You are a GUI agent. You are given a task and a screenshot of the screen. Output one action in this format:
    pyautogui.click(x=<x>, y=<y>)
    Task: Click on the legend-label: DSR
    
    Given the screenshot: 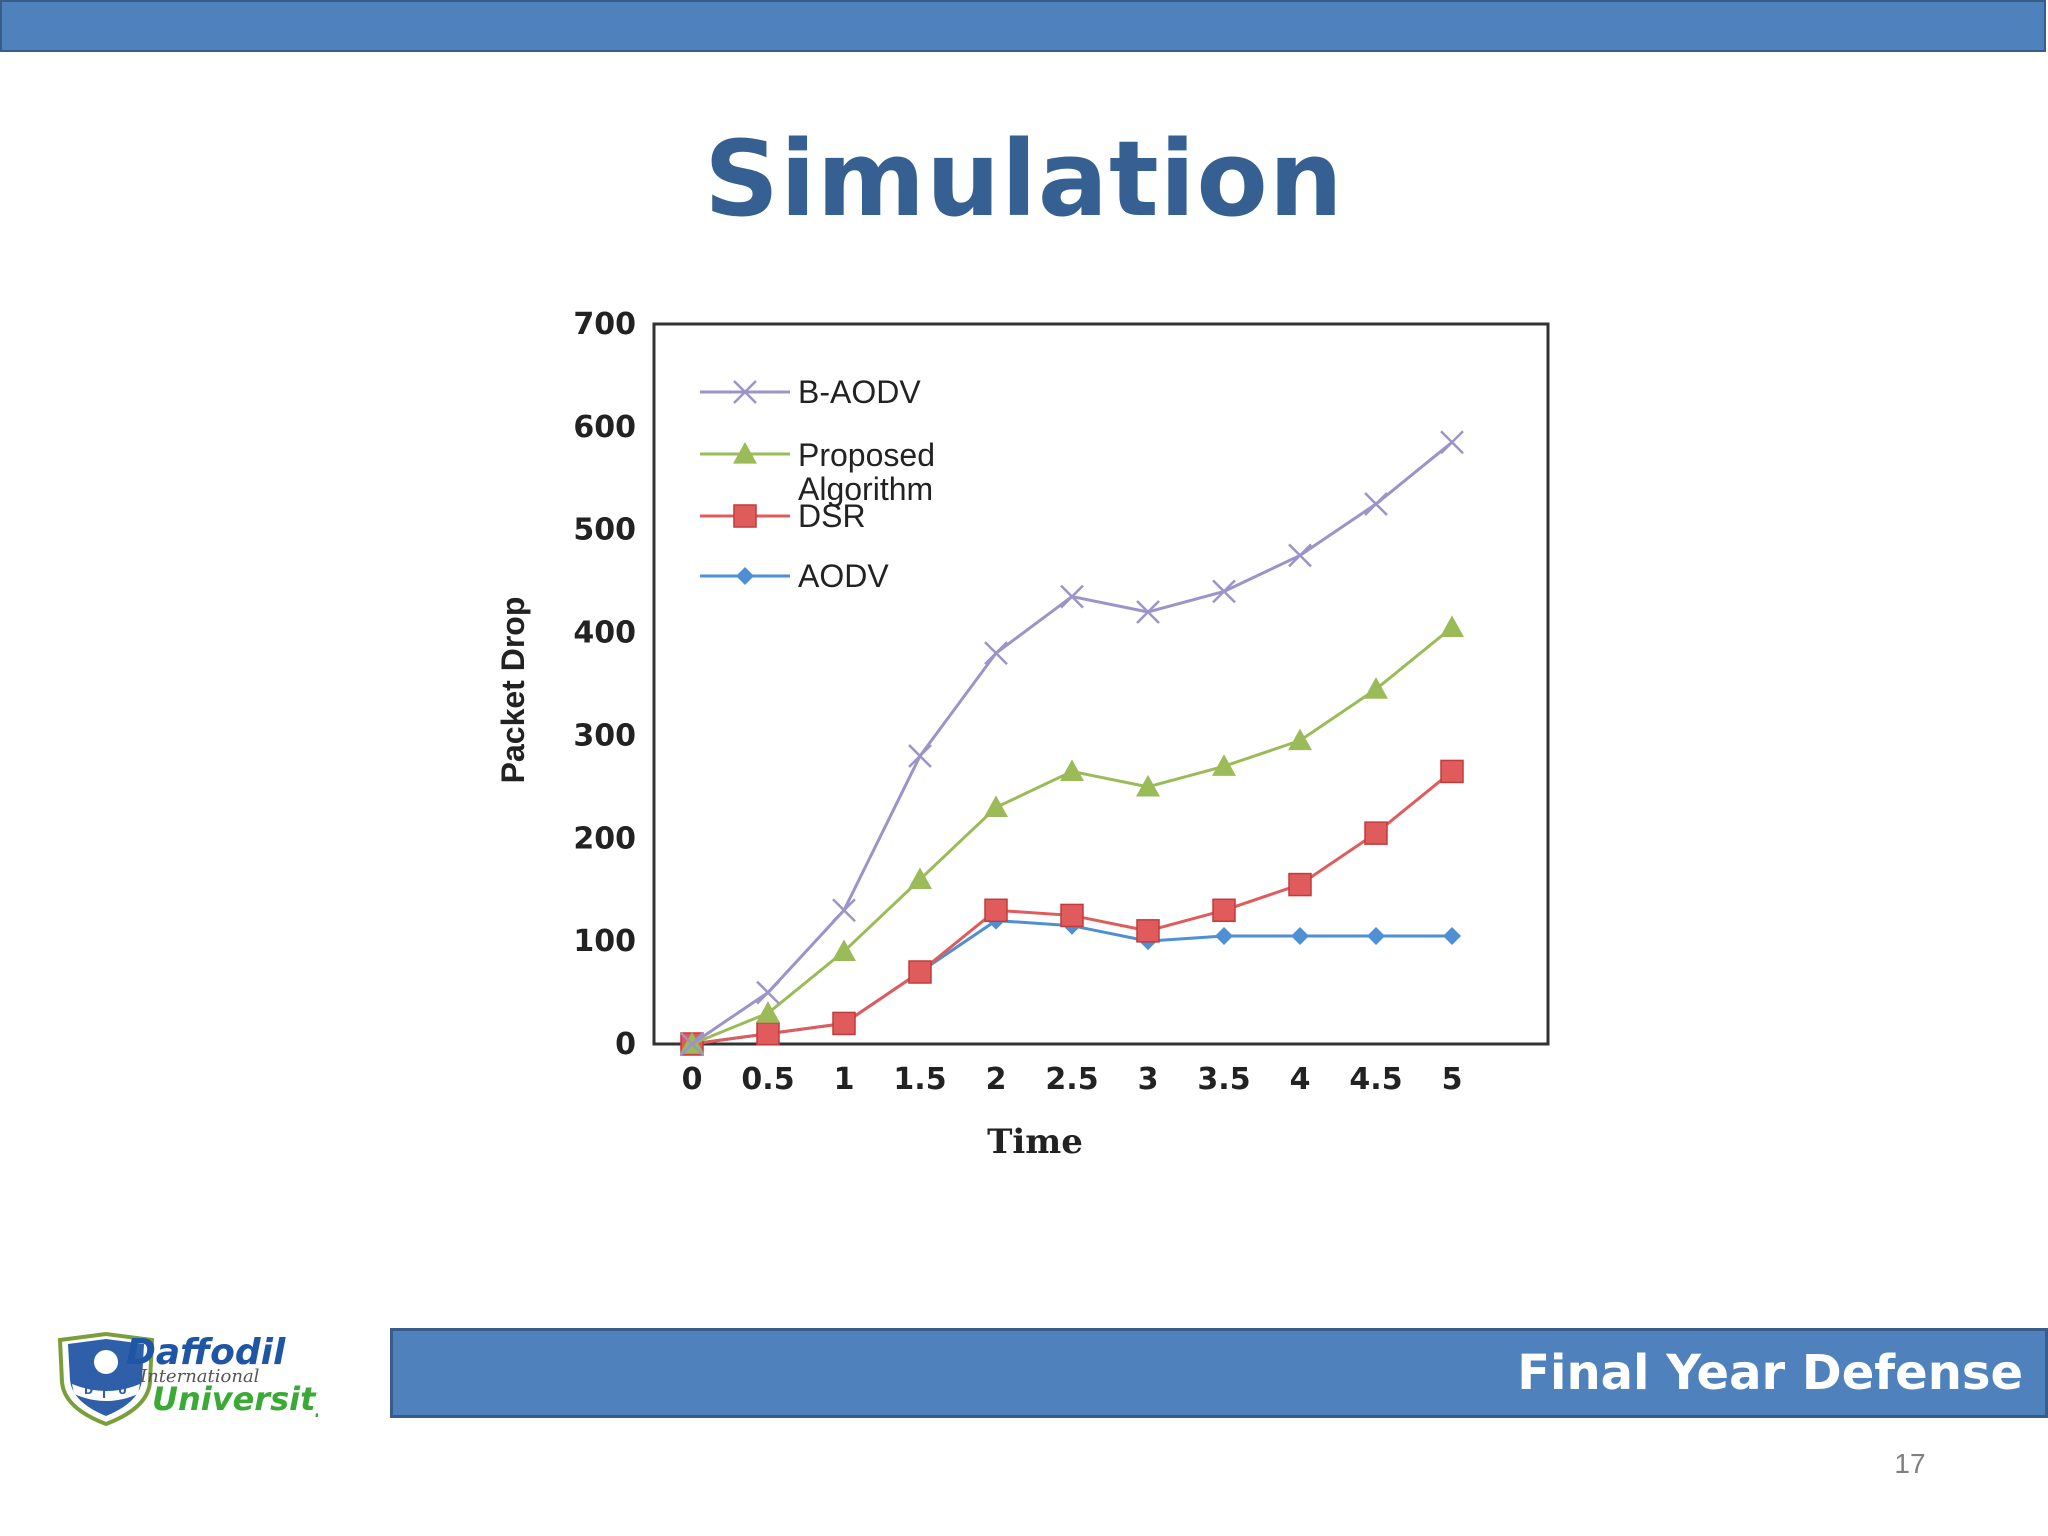 What is the action you would take?
    pyautogui.click(x=832, y=516)
    